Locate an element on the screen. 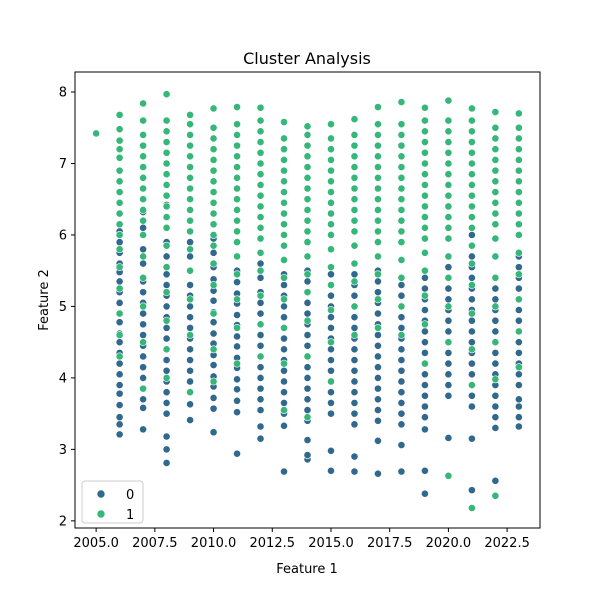  chart-title: Cluster Analysis is located at coordinates (307, 58).